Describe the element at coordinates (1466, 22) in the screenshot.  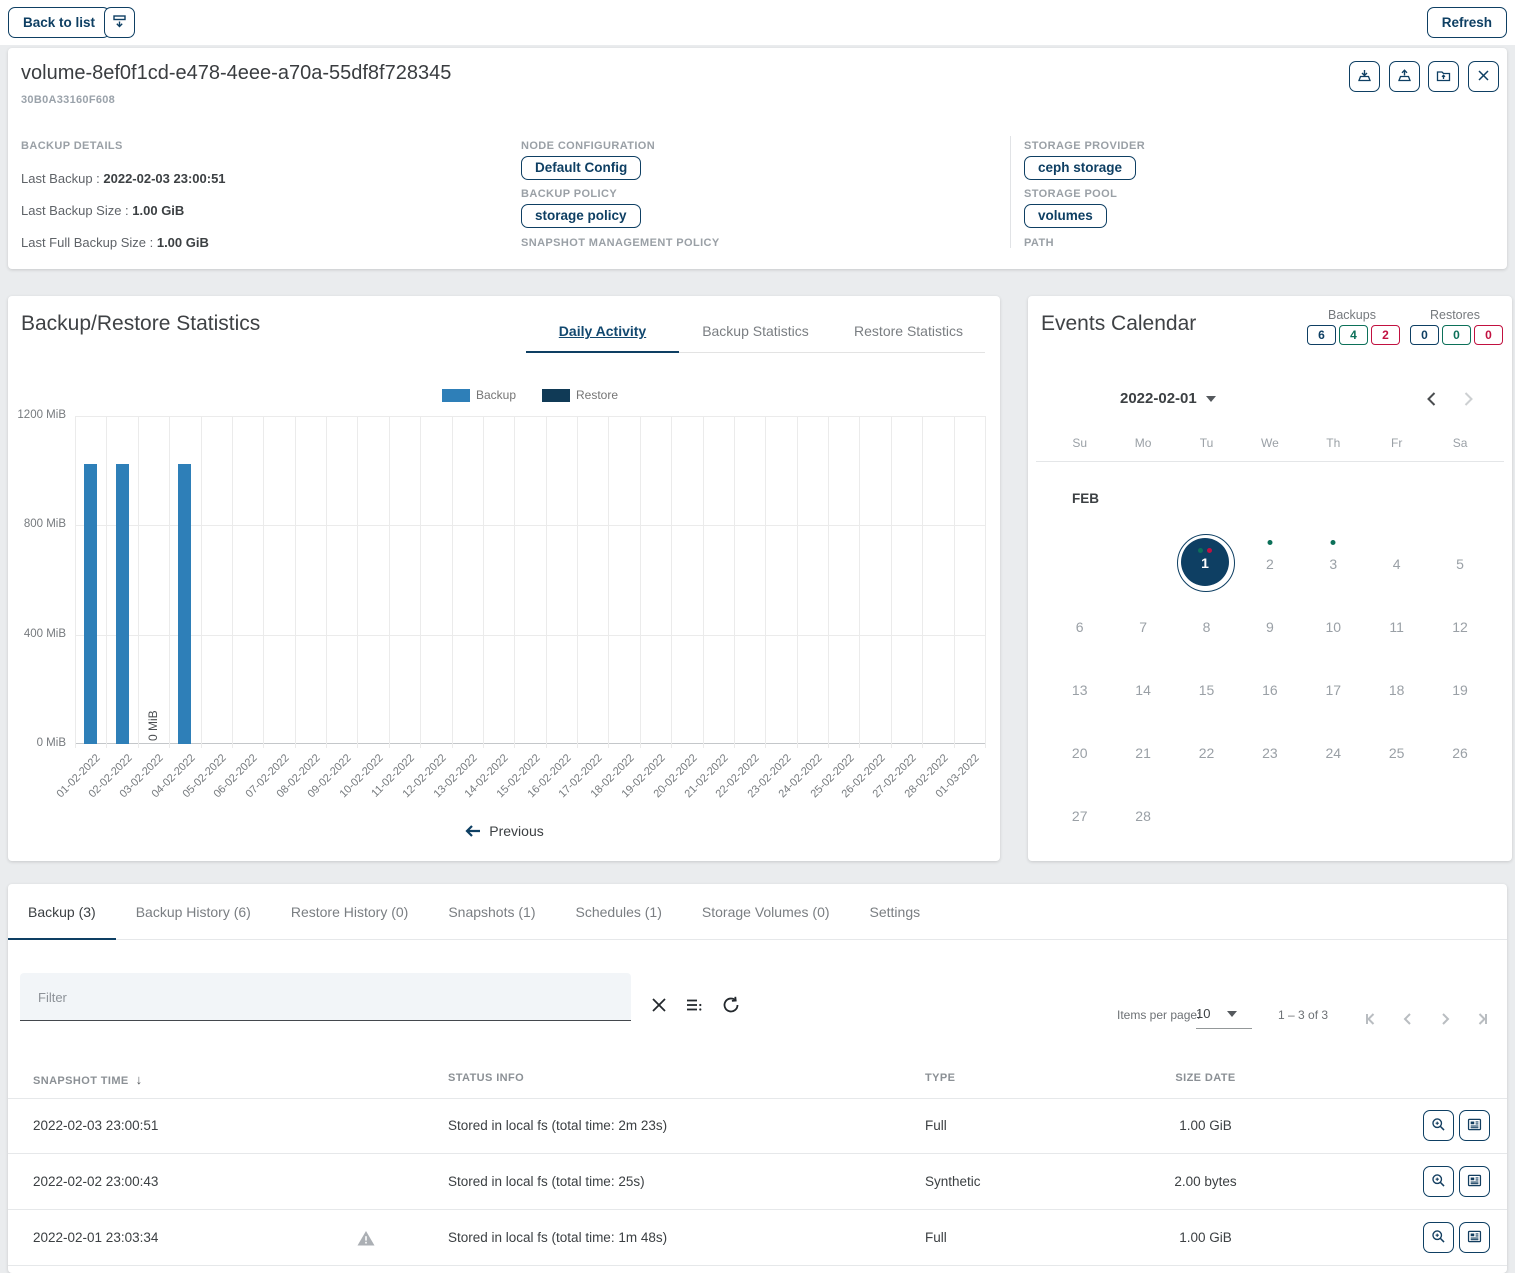
I see `refresh-button: Refresh` at that location.